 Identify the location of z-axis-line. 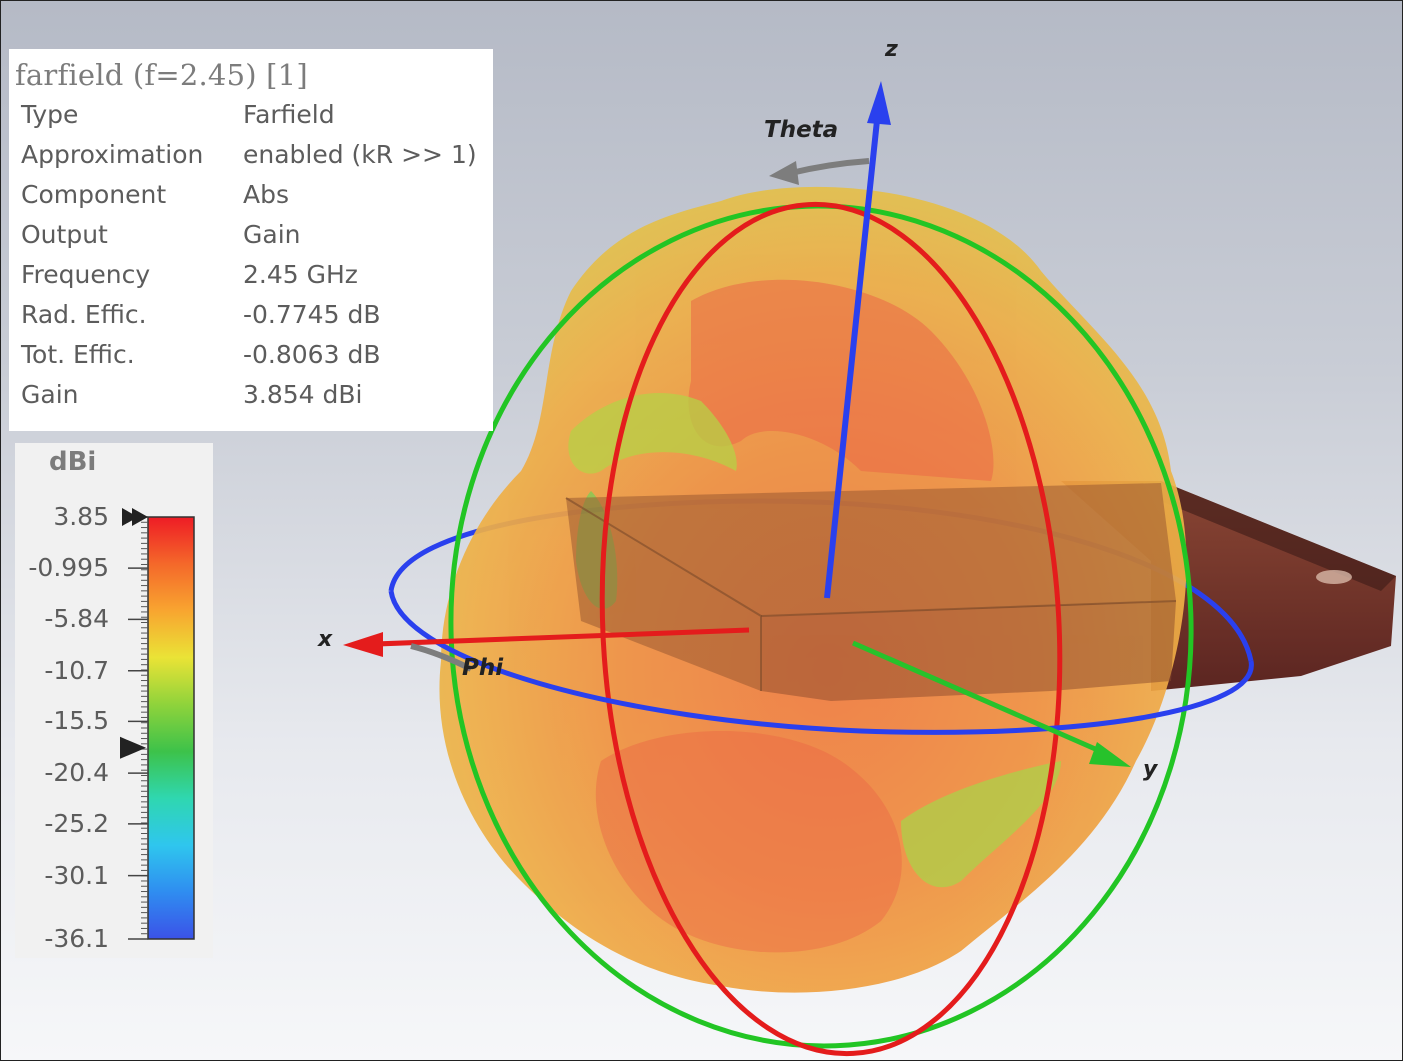
(852, 354).